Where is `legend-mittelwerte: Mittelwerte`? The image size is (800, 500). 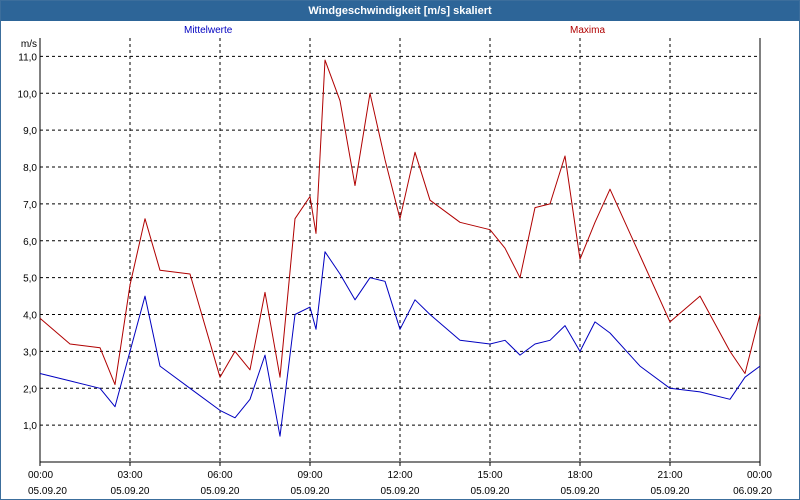
legend-mittelwerte: Mittelwerte is located at coordinates (208, 30).